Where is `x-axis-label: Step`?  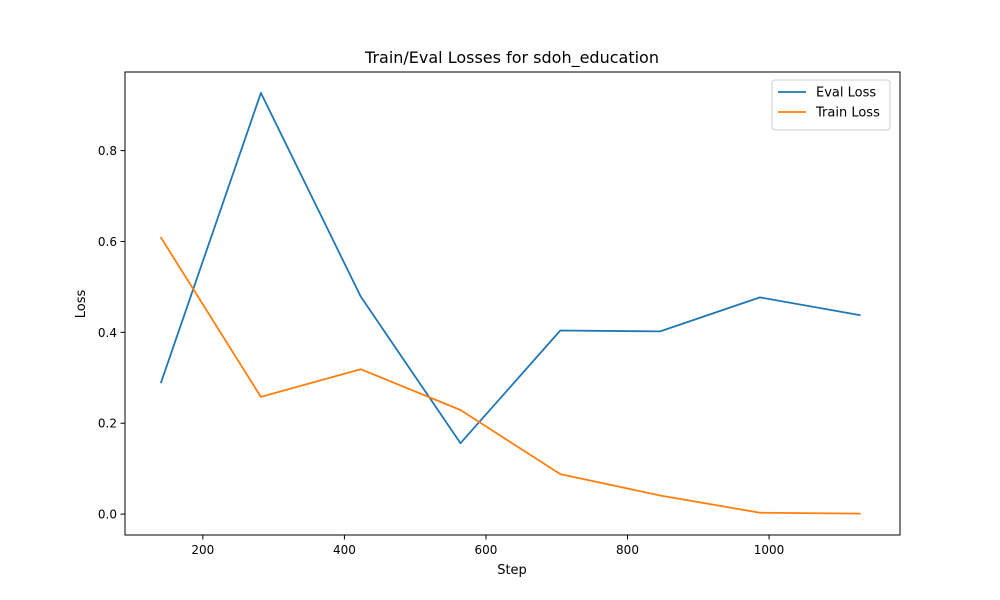
x-axis-label: Step is located at coordinates (512, 570).